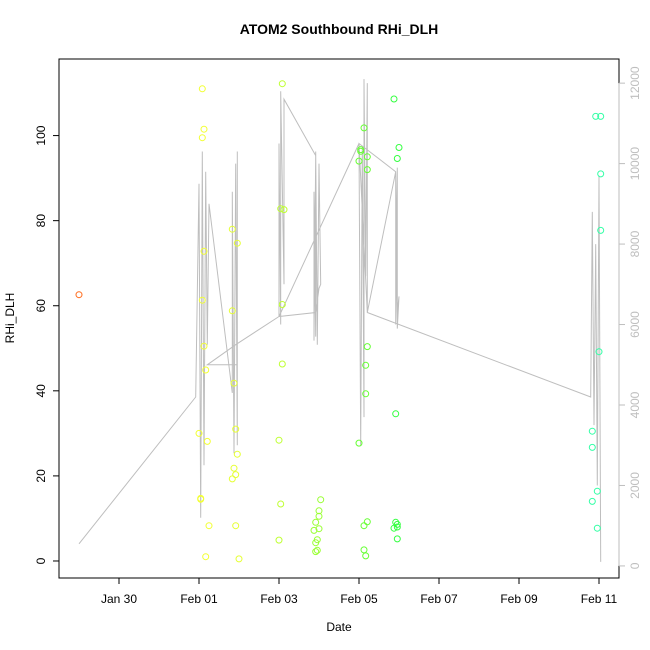  Describe the element at coordinates (635, 404) in the screenshot. I see `y-tick-label-right: 4000` at that location.